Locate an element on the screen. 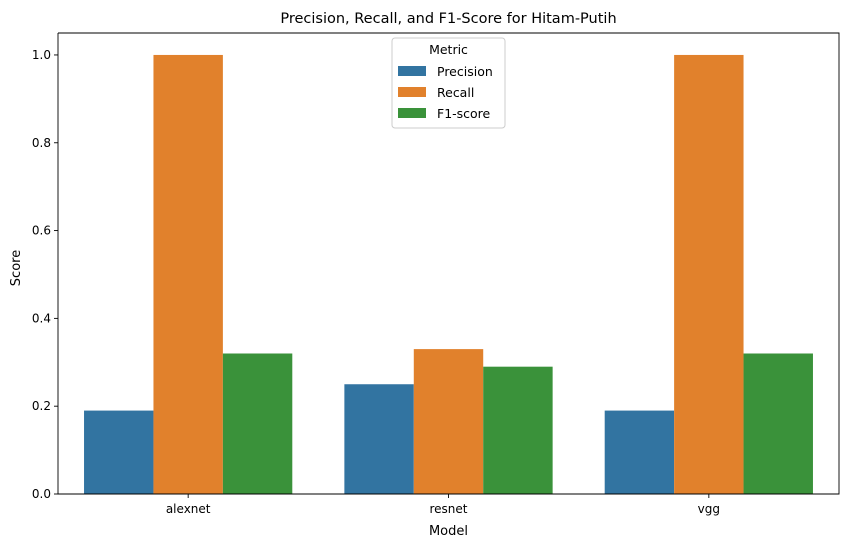 Image resolution: width=846 pixels, height=547 pixels. x-tick-label: alexnet is located at coordinates (188, 509).